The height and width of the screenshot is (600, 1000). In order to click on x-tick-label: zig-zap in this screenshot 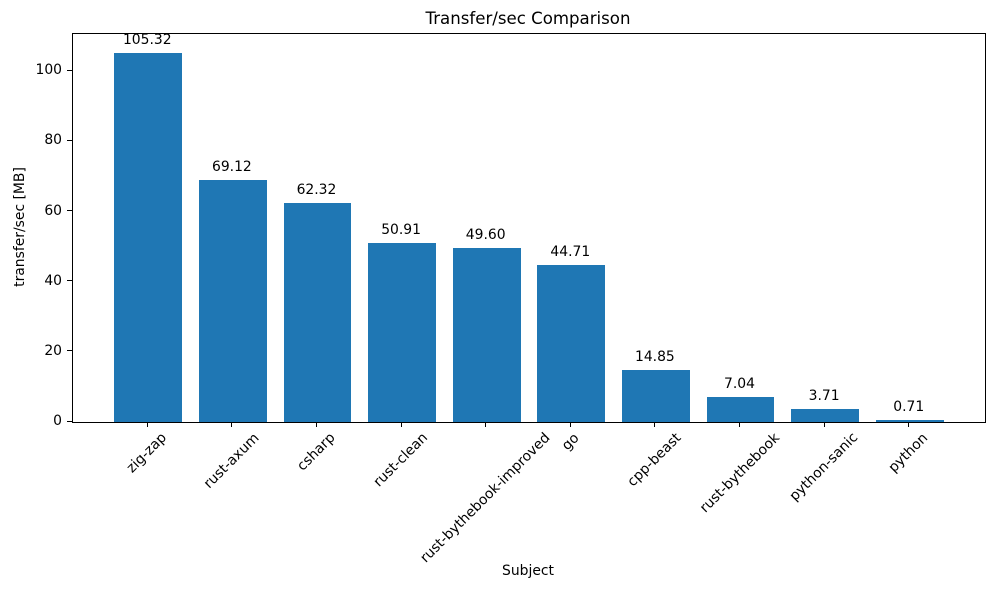, I will do `click(147, 453)`.